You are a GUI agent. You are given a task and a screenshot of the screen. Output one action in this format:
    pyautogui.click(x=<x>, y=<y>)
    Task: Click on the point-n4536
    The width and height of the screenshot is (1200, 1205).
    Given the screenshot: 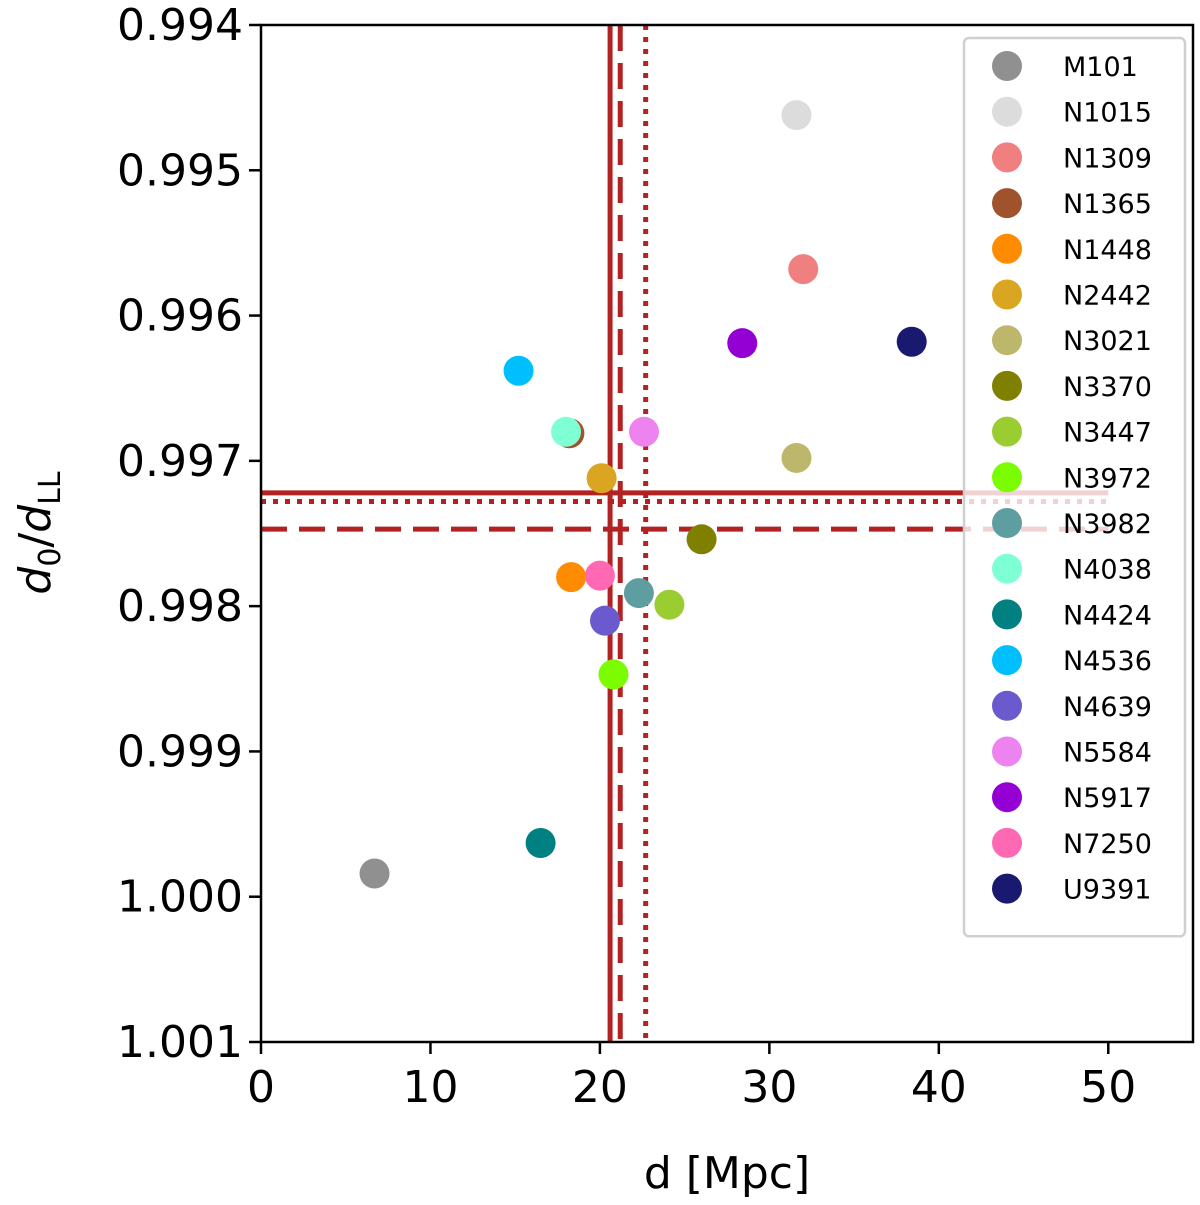 What is the action you would take?
    pyautogui.click(x=518, y=370)
    